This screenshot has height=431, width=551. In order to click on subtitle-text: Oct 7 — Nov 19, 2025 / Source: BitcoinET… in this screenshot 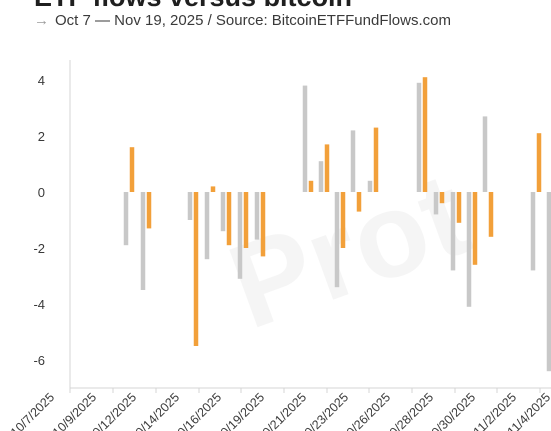, I will do `click(253, 20)`.